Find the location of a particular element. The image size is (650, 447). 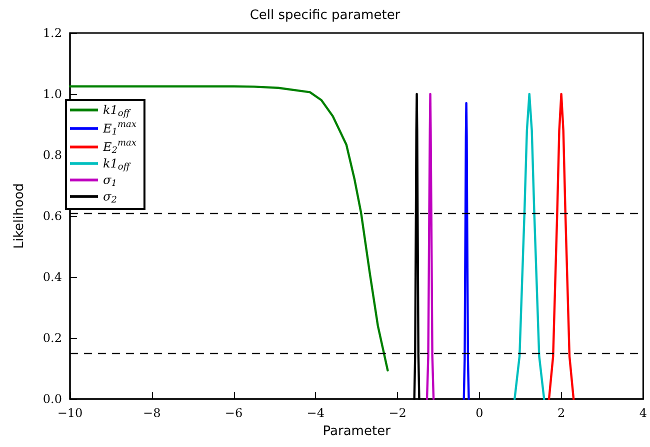

x-tick-label: −6 is located at coordinates (233, 413).